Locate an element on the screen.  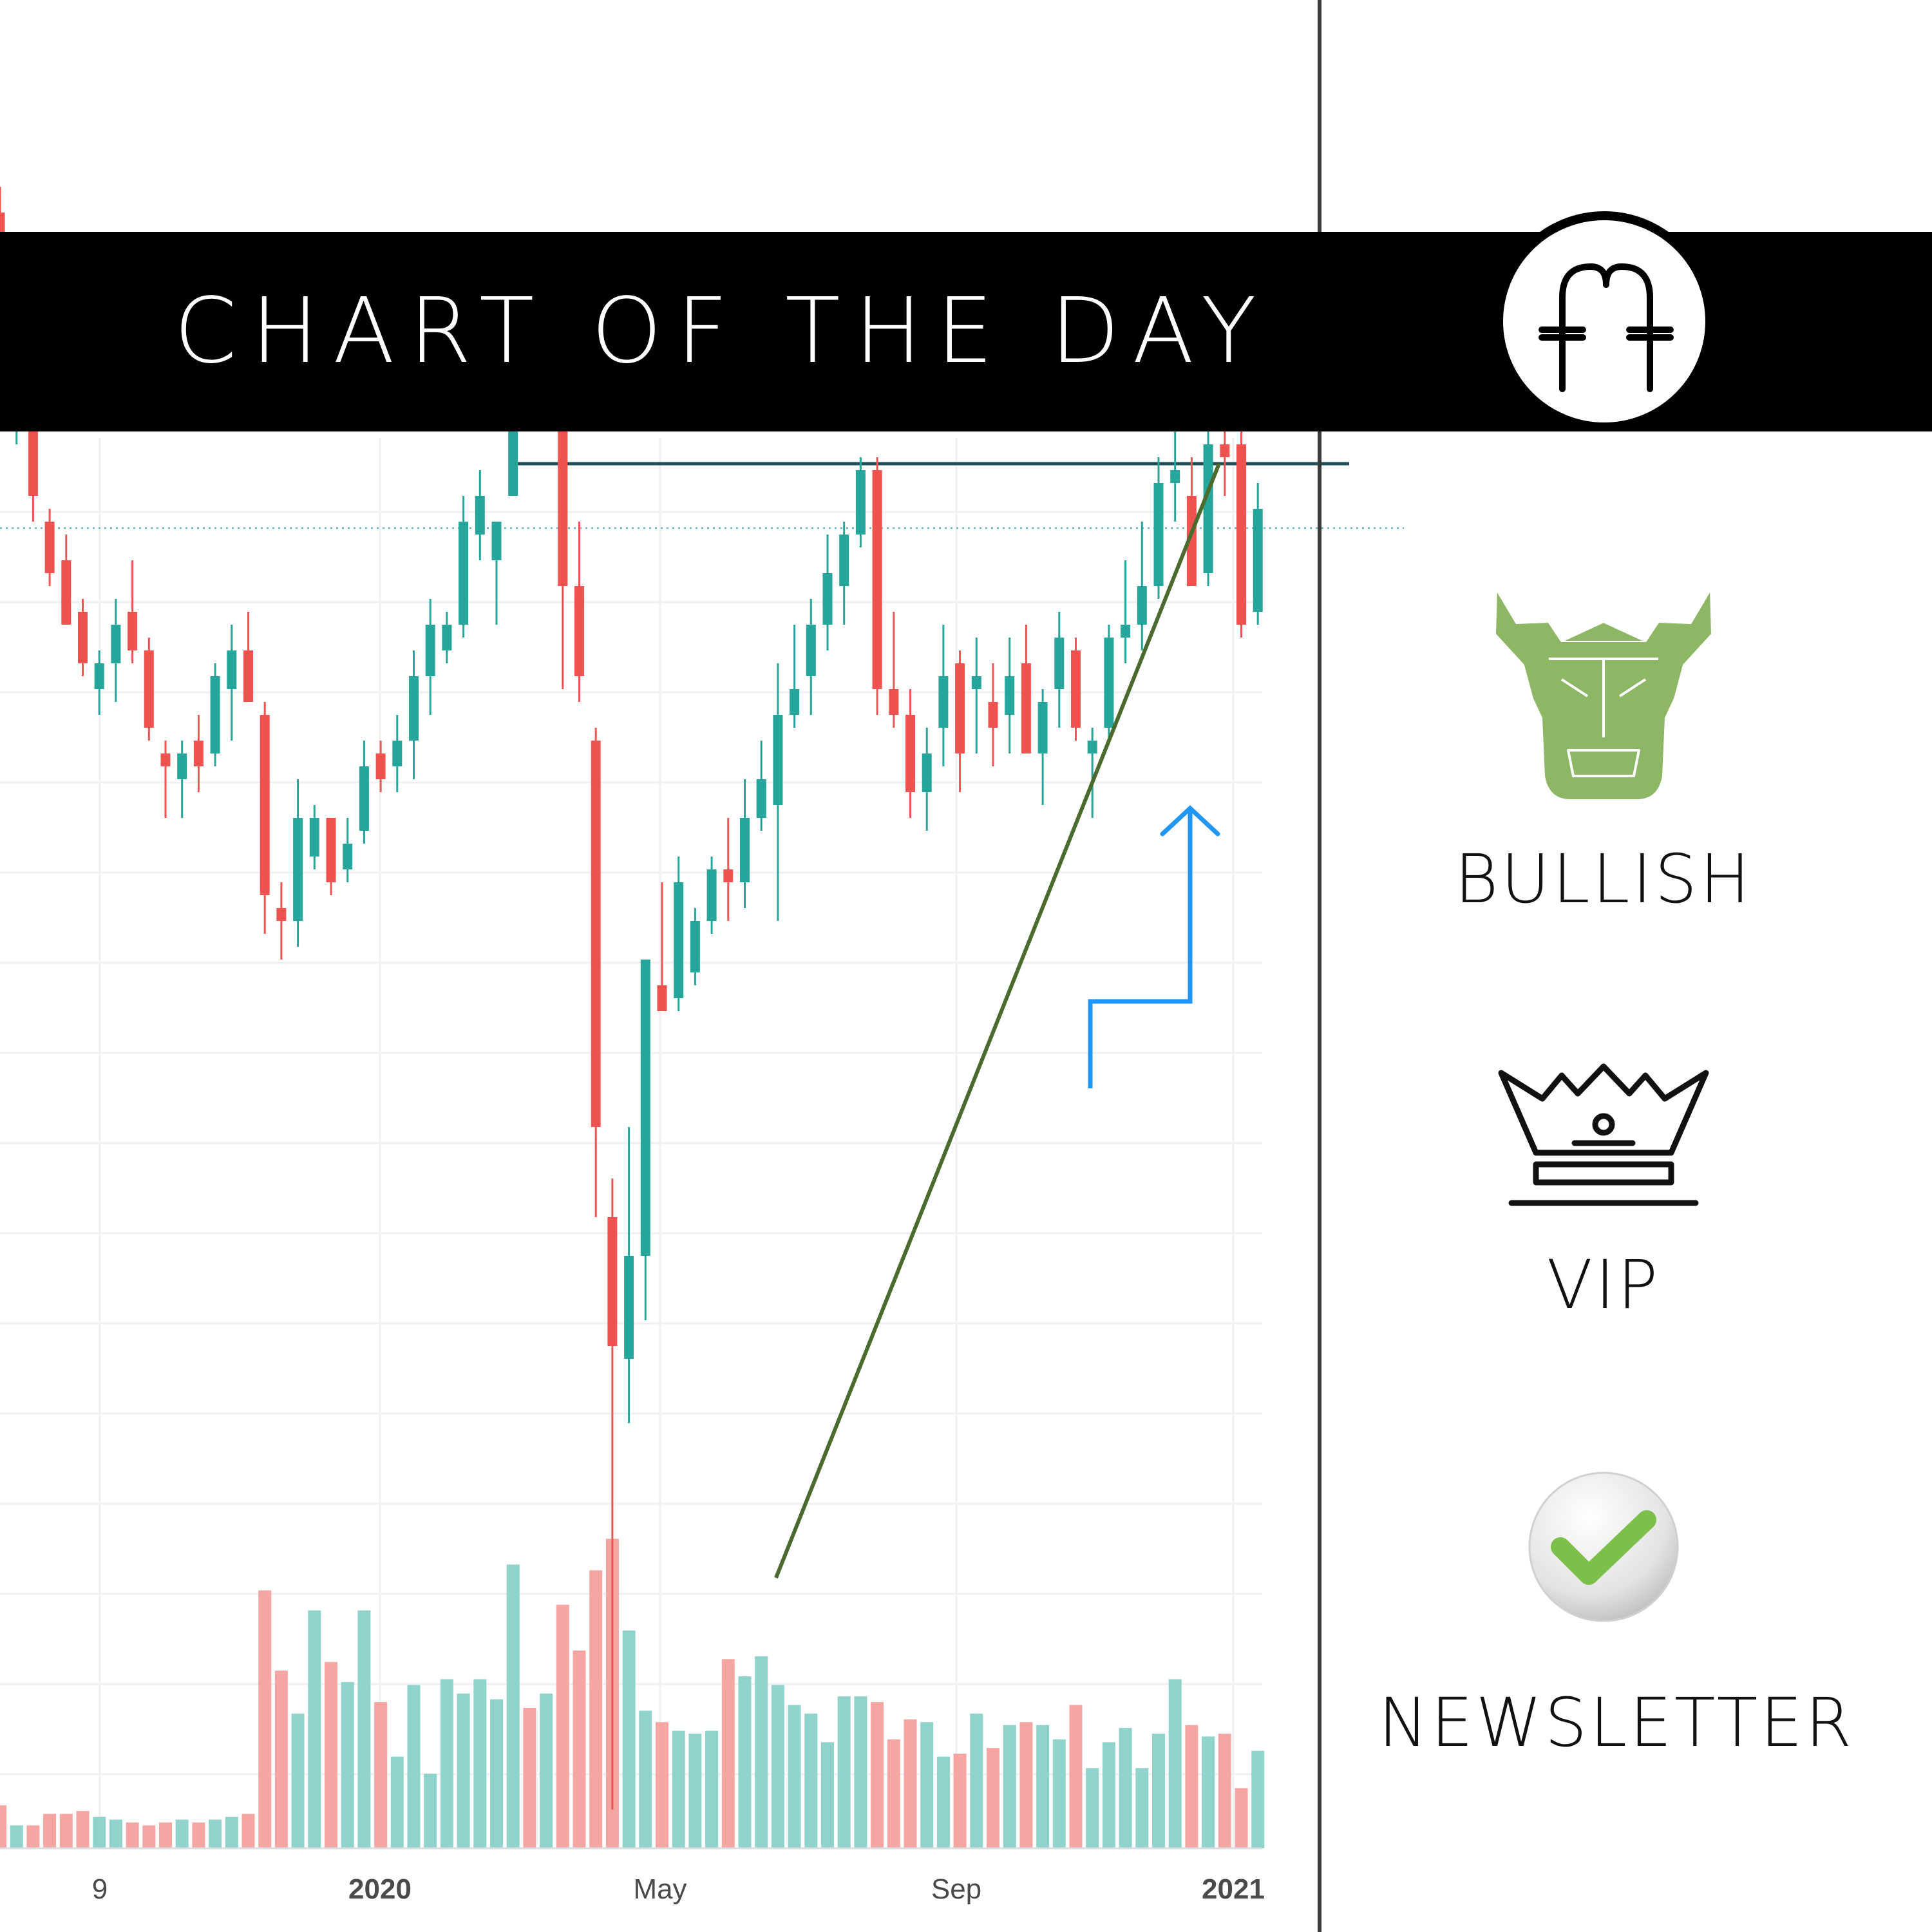
page-title: CHART OF THE DAY is located at coordinates (722, 332).